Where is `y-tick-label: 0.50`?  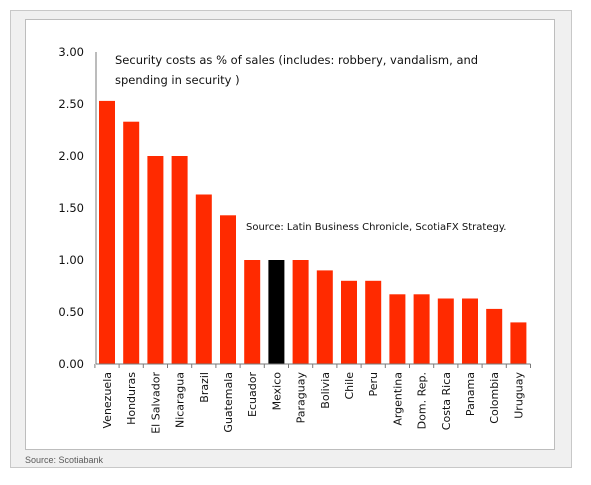 y-tick-label: 0.50 is located at coordinates (71, 312).